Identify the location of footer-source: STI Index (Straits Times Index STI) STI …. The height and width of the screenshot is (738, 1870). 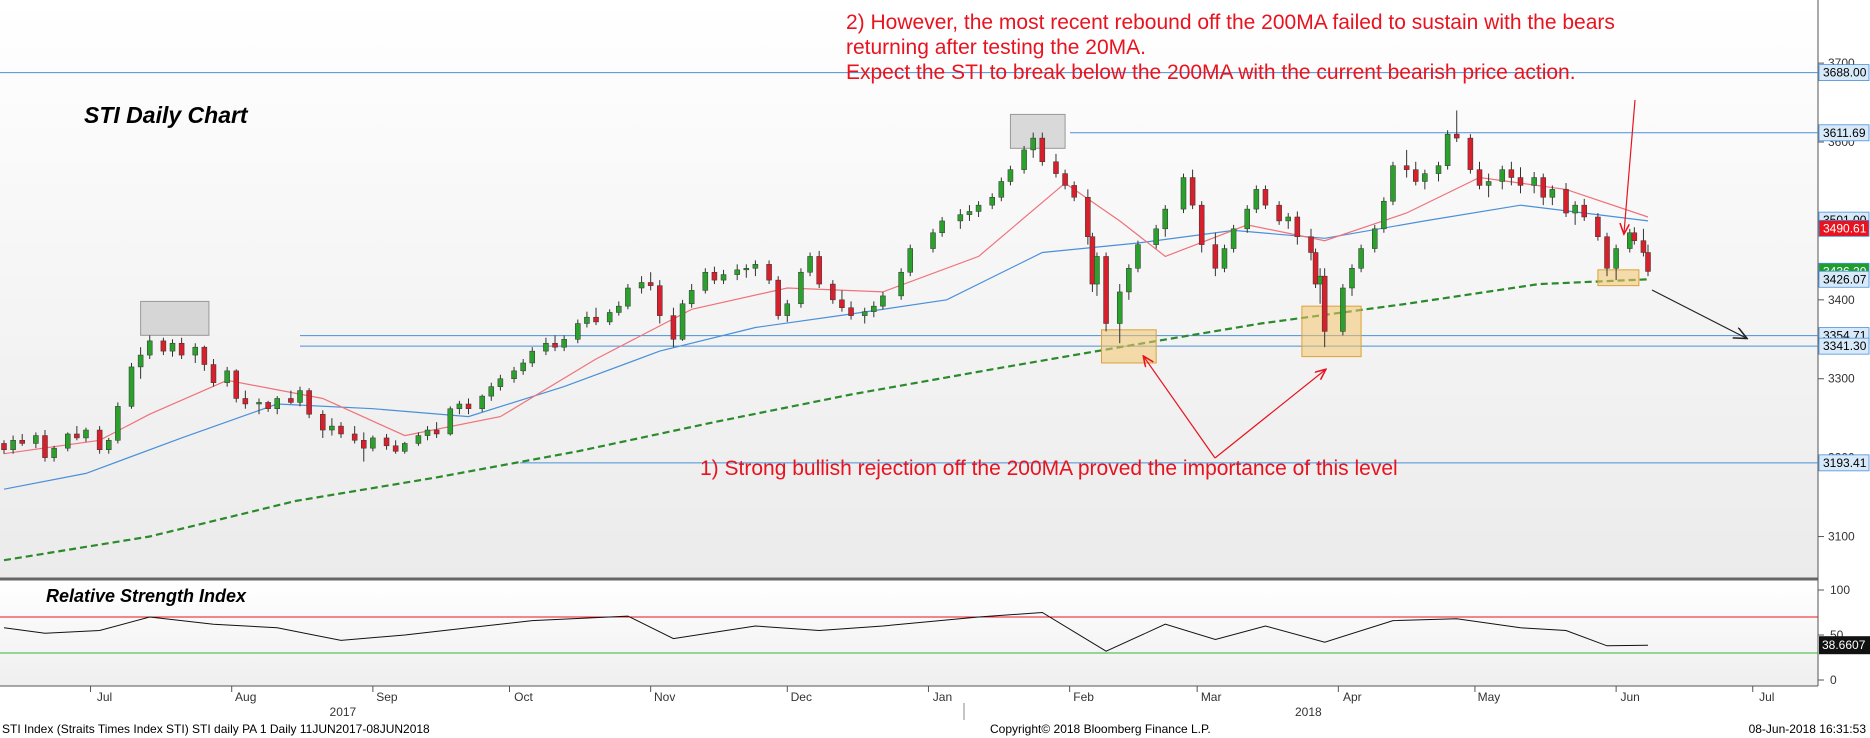
(216, 729).